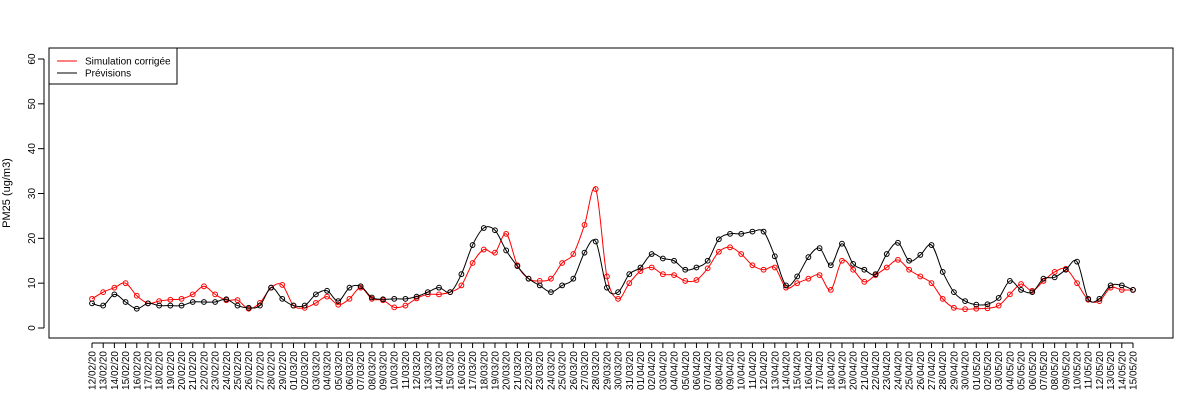 This screenshot has width=1200, height=400. I want to click on x-tick-label: 22/04/20, so click(876, 370).